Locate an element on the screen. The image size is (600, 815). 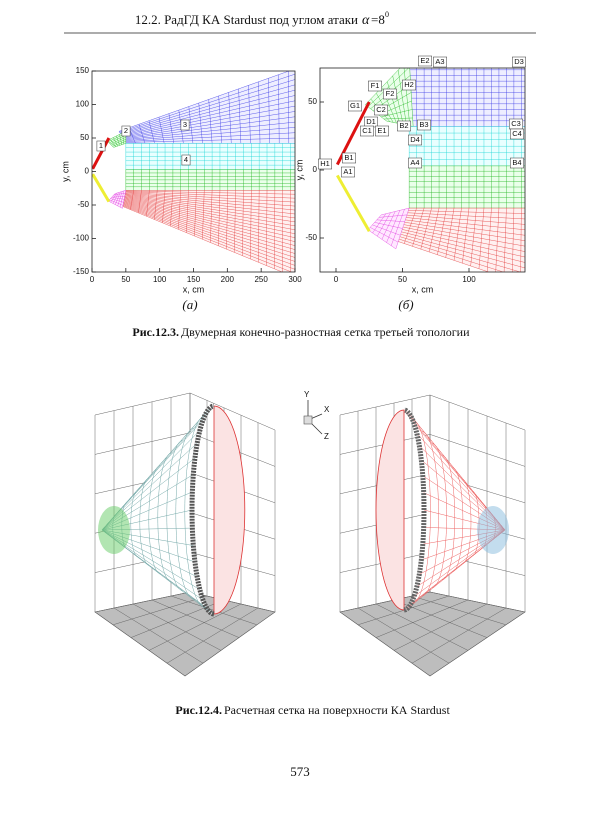
block-label: C4 is located at coordinates (517, 133).